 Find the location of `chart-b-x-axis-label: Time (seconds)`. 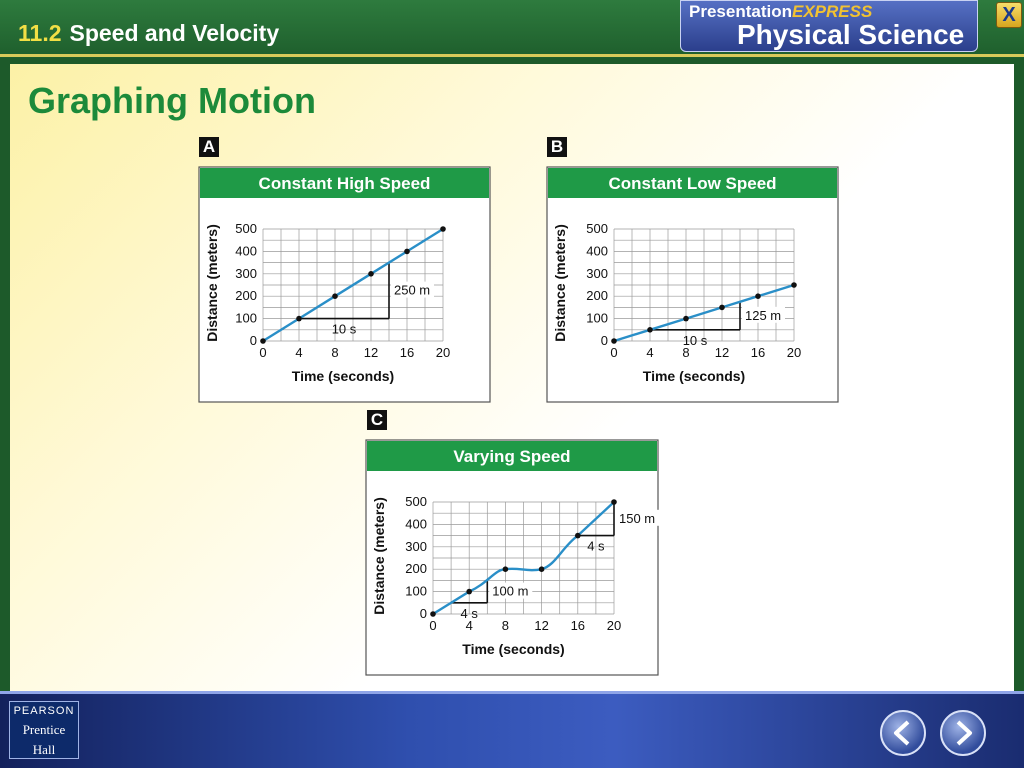

chart-b-x-axis-label: Time (seconds) is located at coordinates (694, 376).